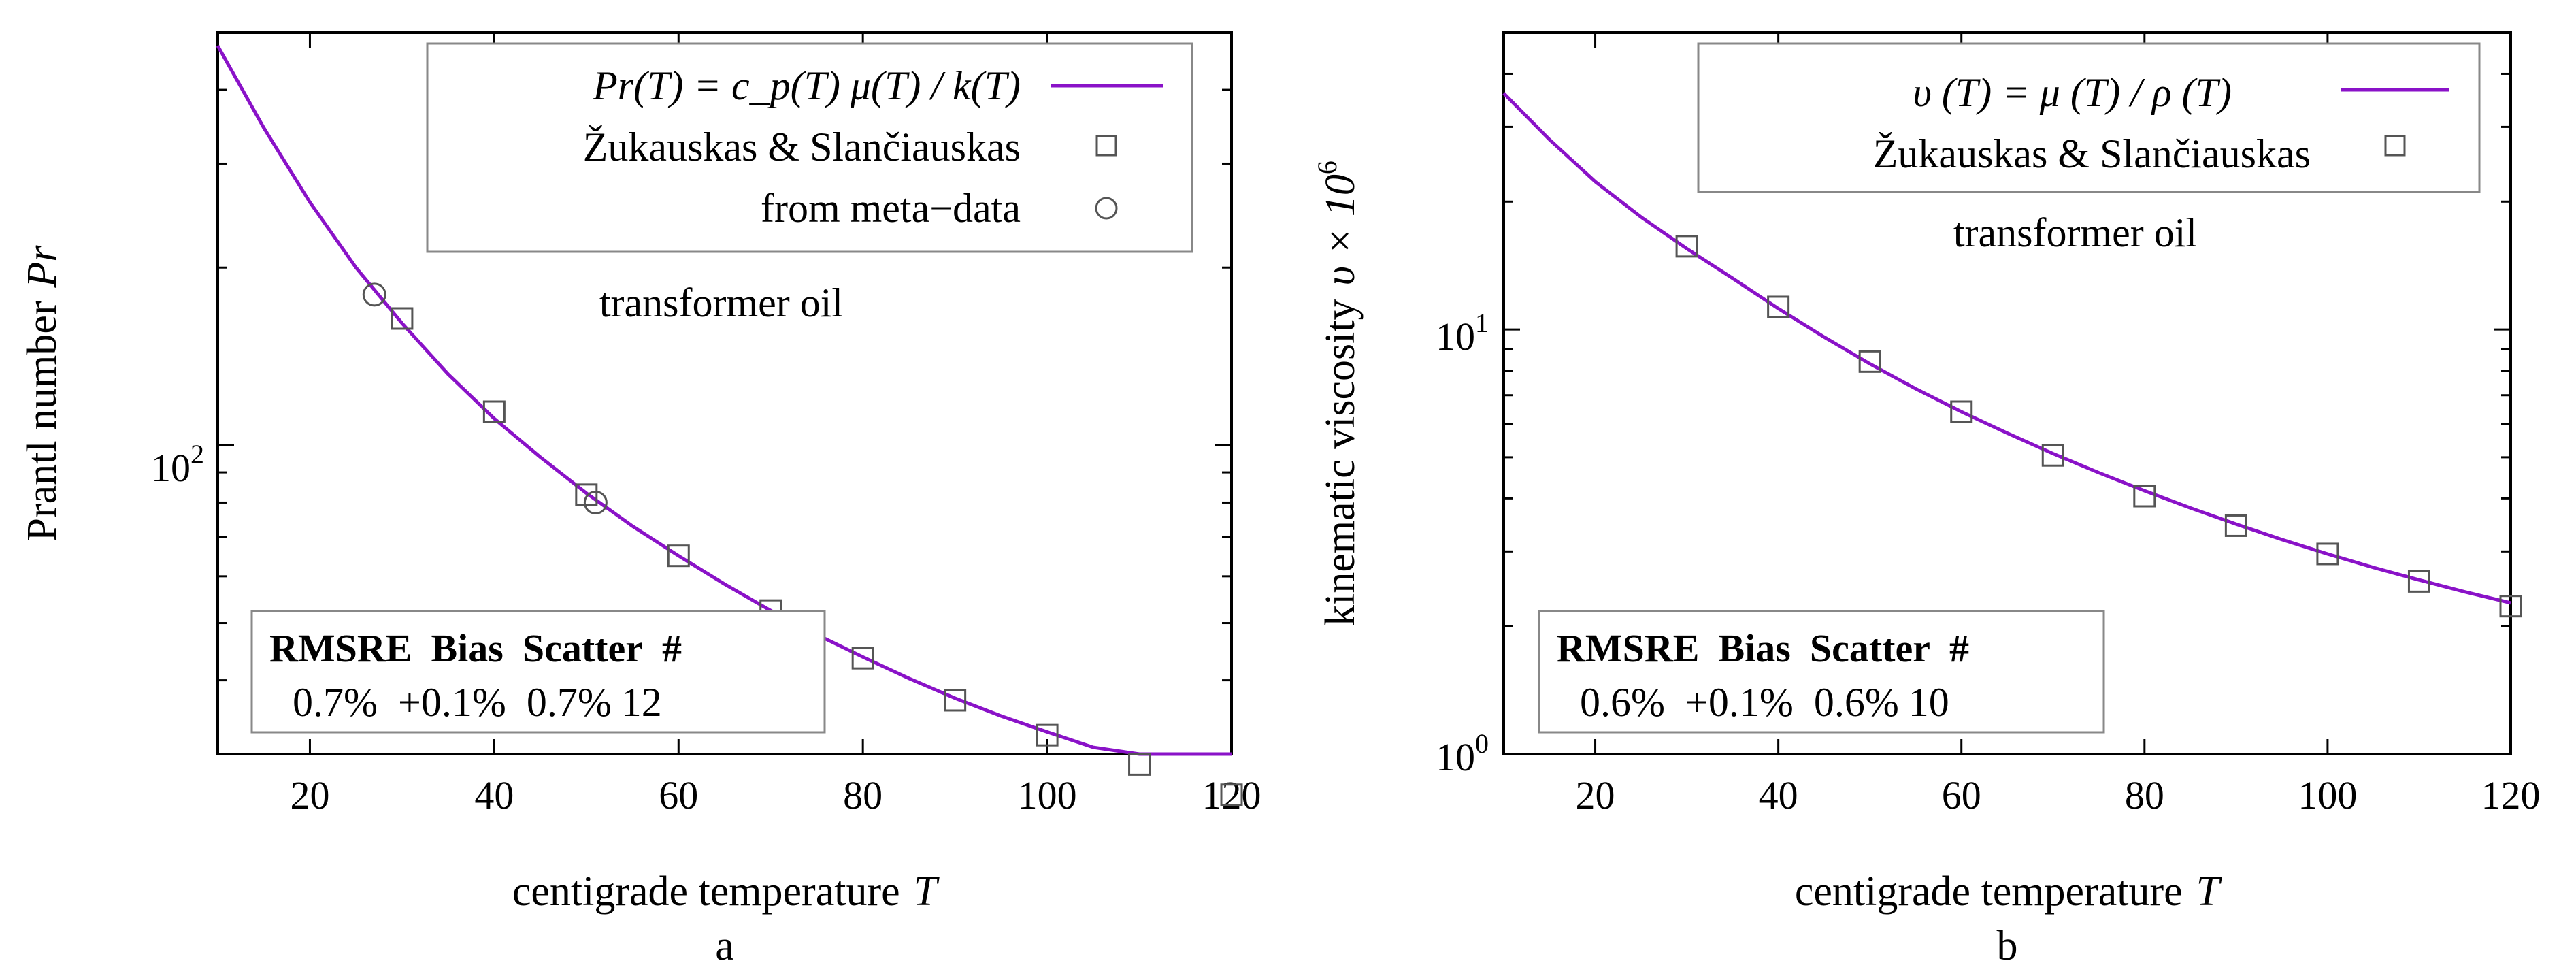 The height and width of the screenshot is (980, 2576). Describe the element at coordinates (2008, 946) in the screenshot. I see `panel-label-b: b` at that location.